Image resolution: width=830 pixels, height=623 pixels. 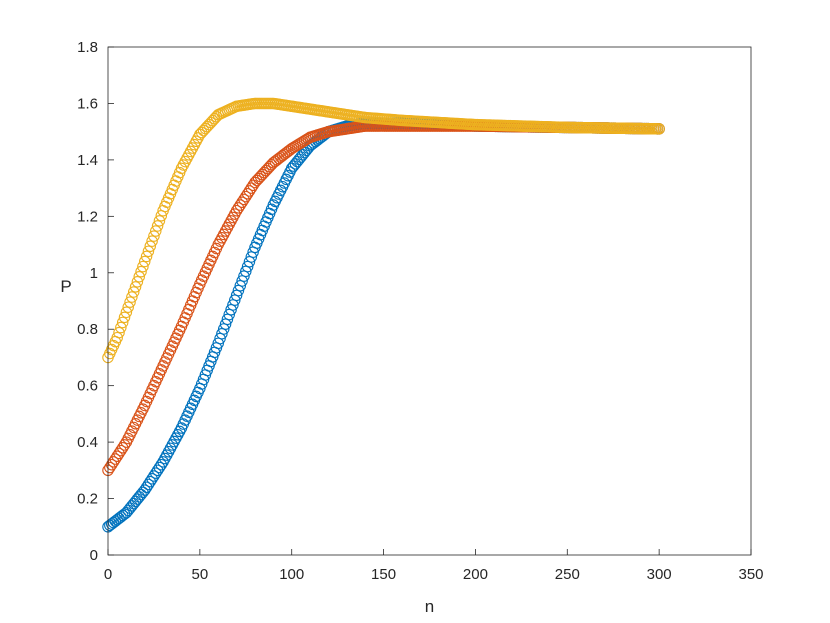 What do you see at coordinates (87, 160) in the screenshot?
I see `y-tick-label: 1.4` at bounding box center [87, 160].